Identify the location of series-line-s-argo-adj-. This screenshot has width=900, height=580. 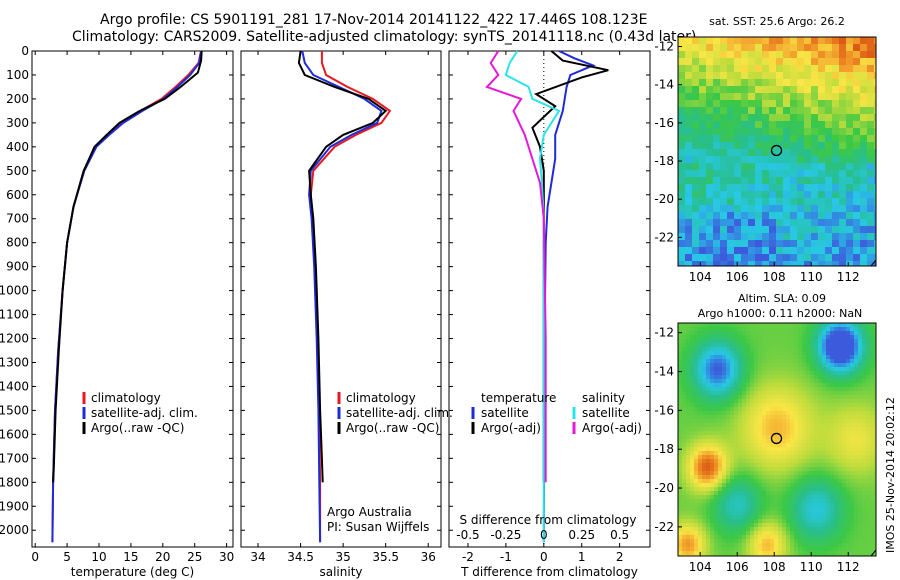
(516, 266).